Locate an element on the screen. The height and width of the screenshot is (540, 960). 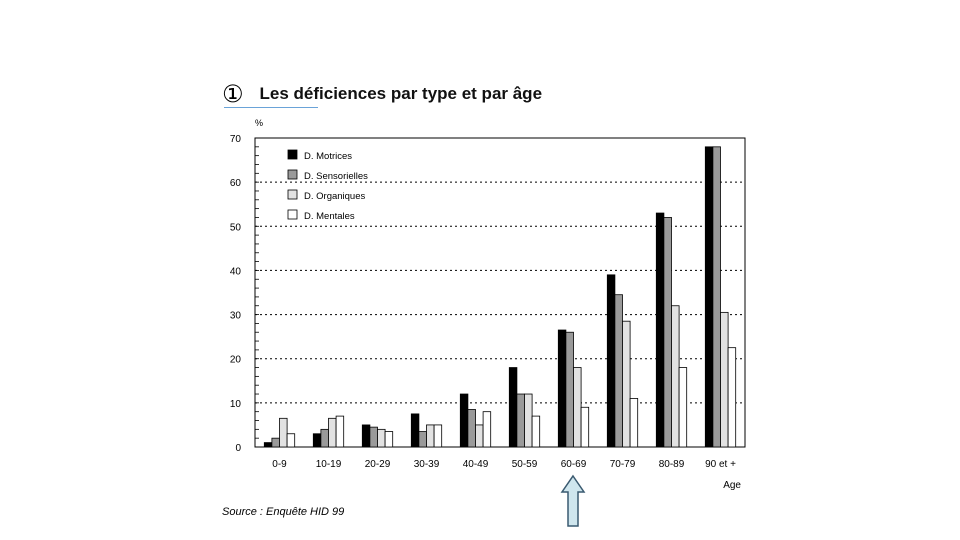
y-tick-label: 30 is located at coordinates (236, 316).